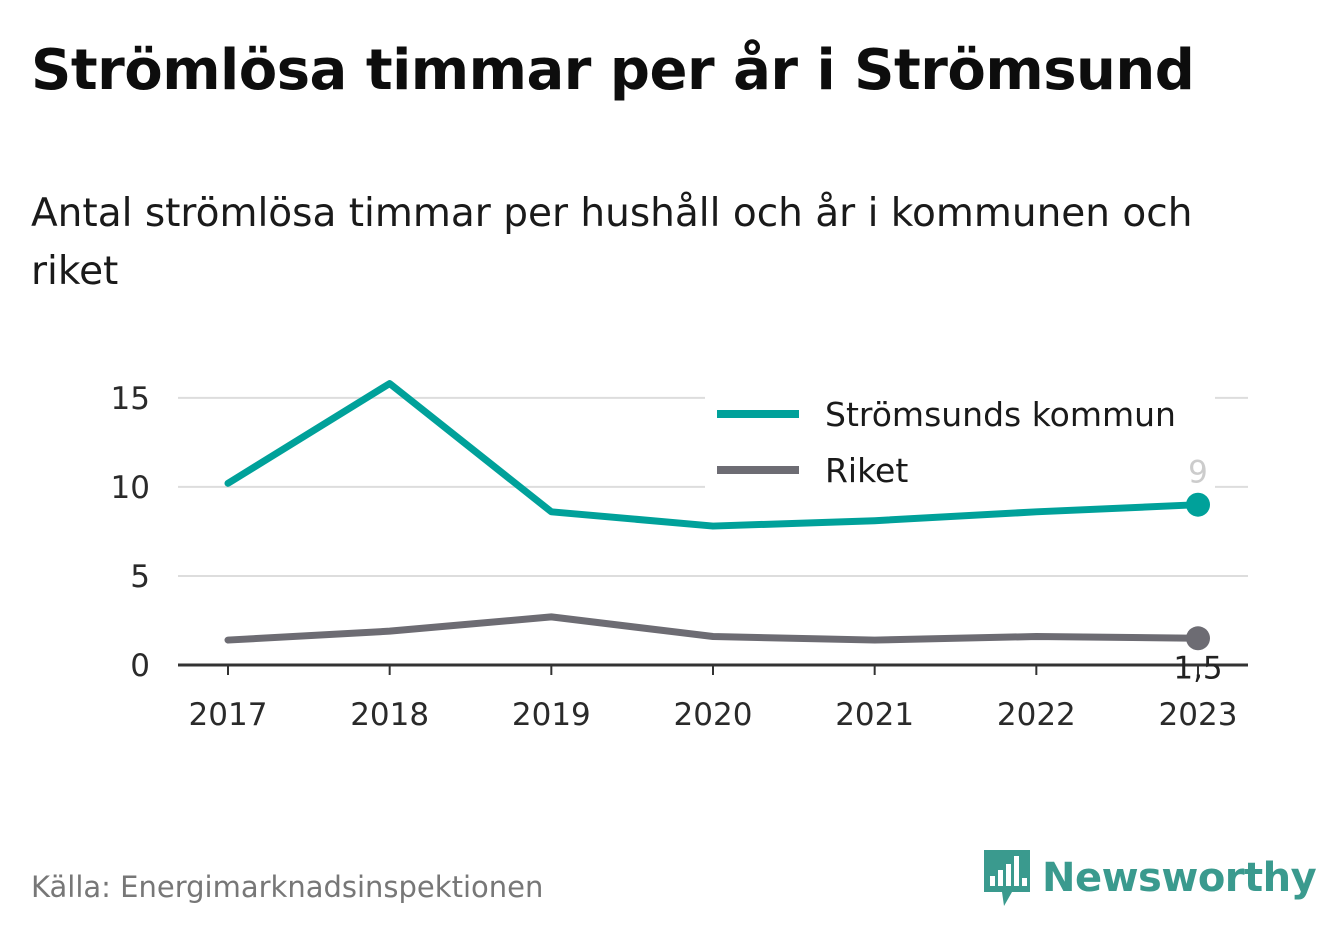 Image resolution: width=1322 pixels, height=939 pixels. What do you see at coordinates (287, 887) in the screenshot?
I see `source-note: Källa: Energimarknadsinspektionen` at bounding box center [287, 887].